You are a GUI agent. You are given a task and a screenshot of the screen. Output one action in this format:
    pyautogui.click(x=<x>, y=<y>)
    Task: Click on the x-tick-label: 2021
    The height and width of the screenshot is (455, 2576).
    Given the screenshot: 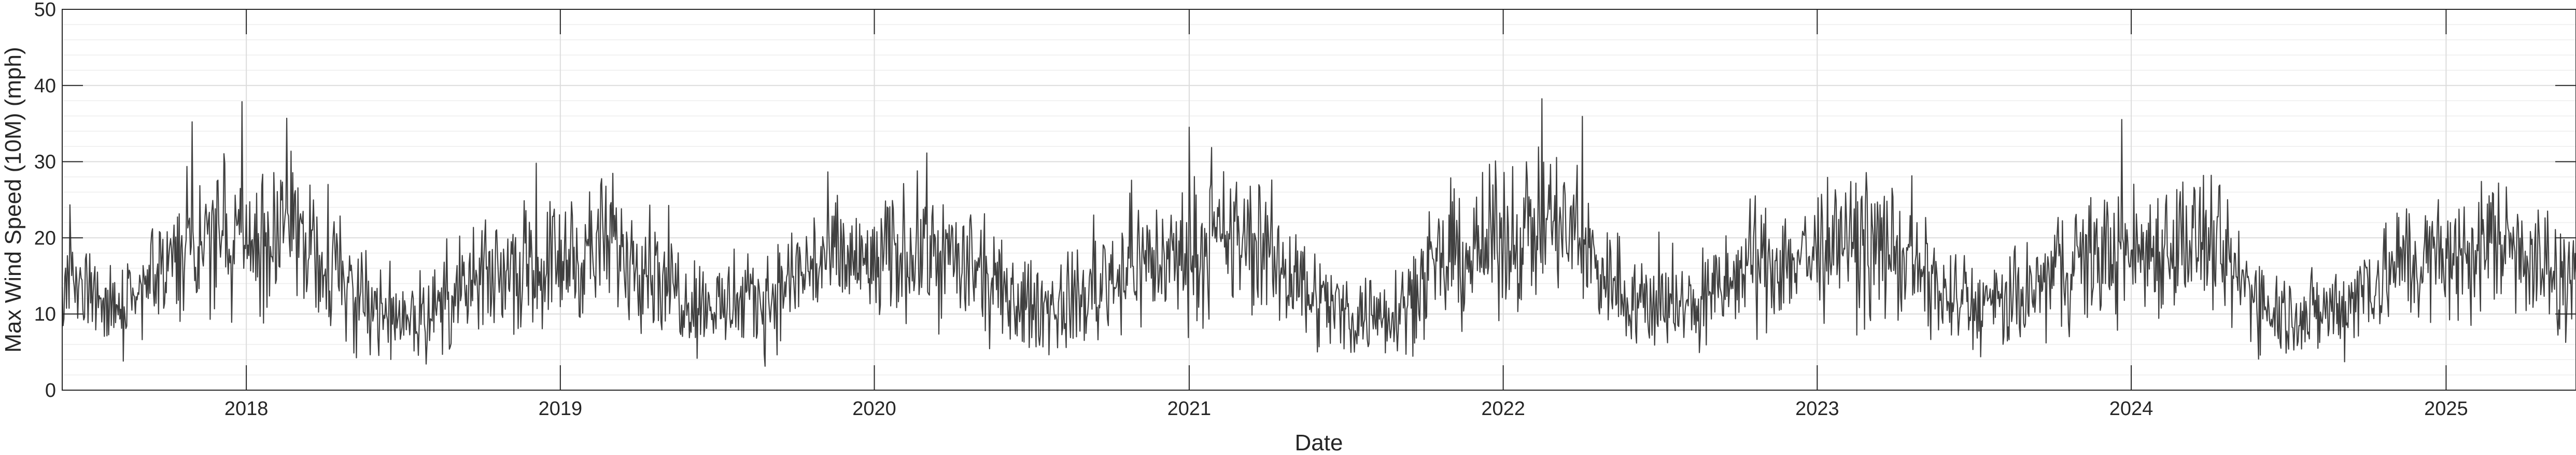 What is the action you would take?
    pyautogui.click(x=1189, y=409)
    